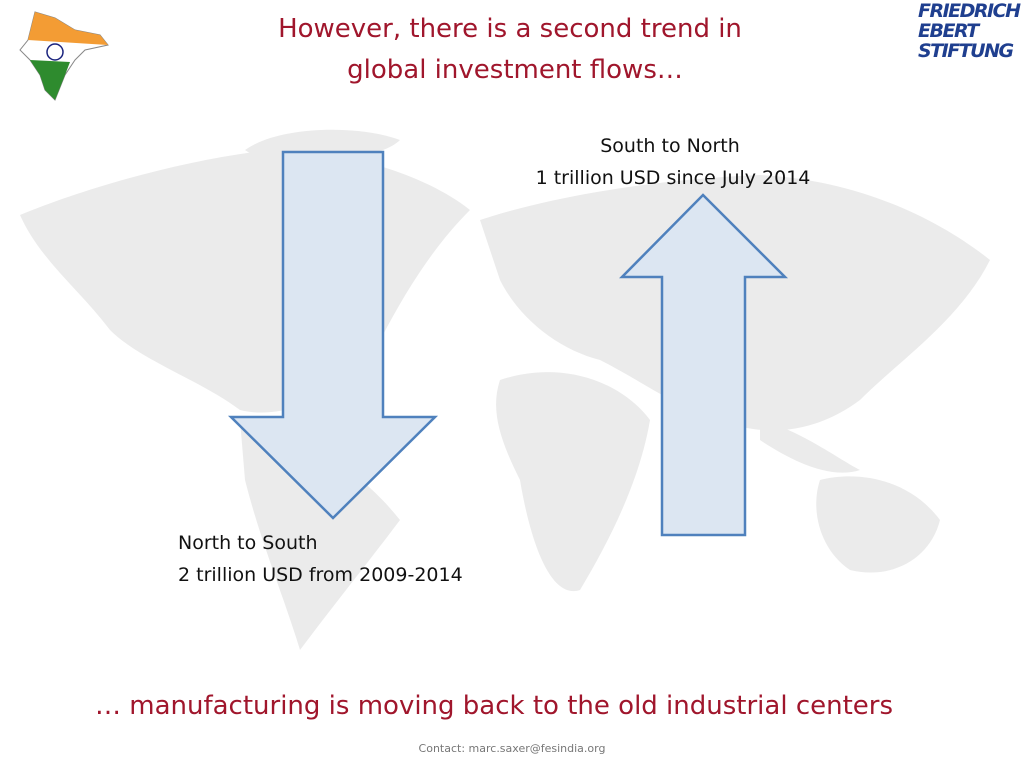  I want to click on north-to-south-arrow, so click(333, 335).